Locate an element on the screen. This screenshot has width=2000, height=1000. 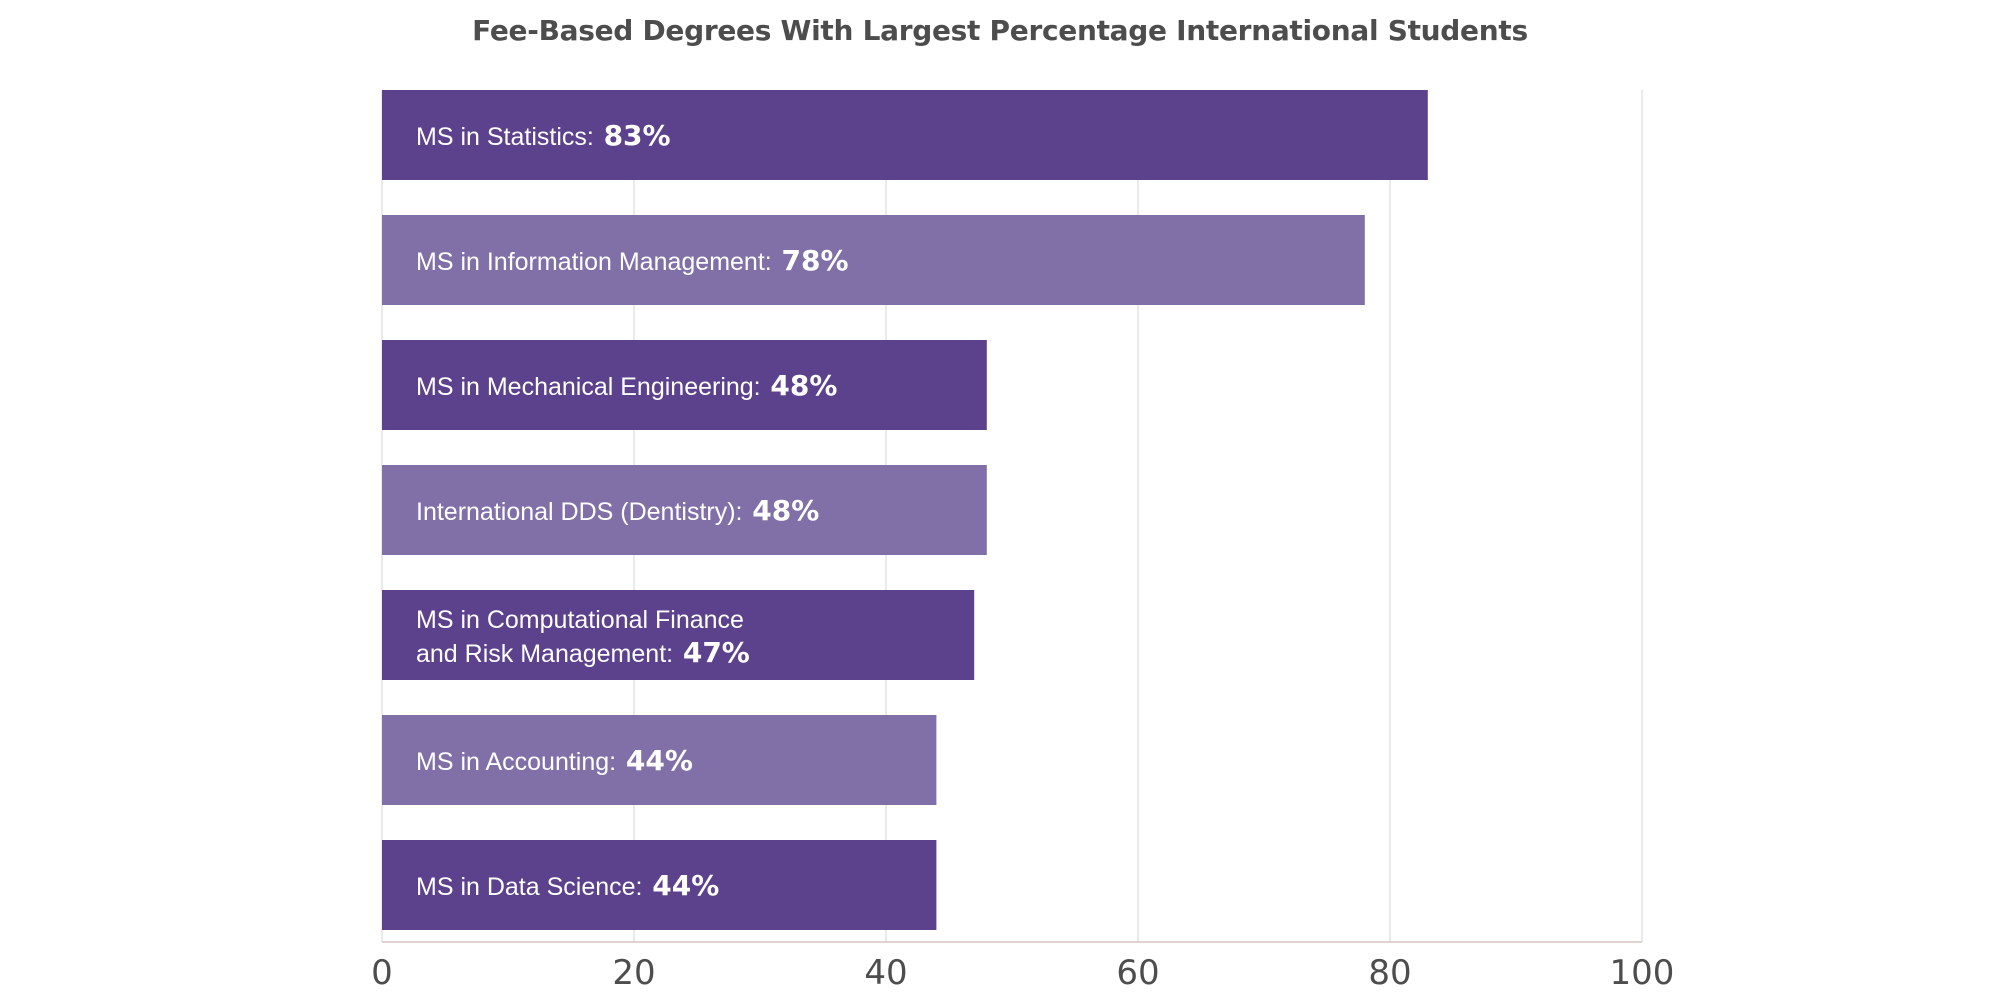
x-tick-label: 20 is located at coordinates (633, 973).